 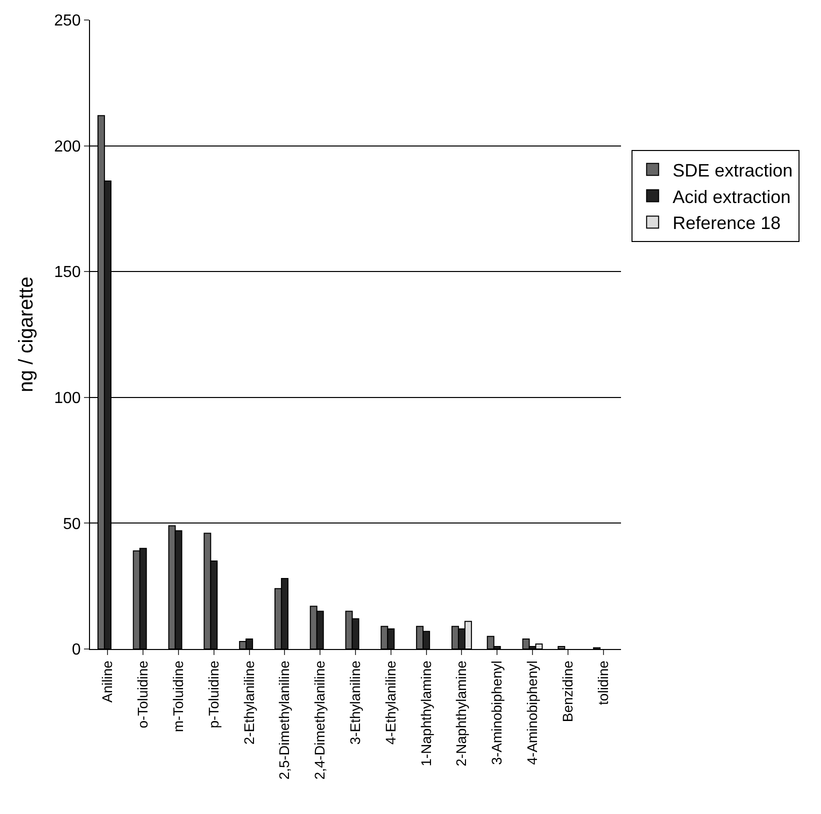 What do you see at coordinates (496, 712) in the screenshot?
I see `x-tick-label: 3-Aminobiphenyl` at bounding box center [496, 712].